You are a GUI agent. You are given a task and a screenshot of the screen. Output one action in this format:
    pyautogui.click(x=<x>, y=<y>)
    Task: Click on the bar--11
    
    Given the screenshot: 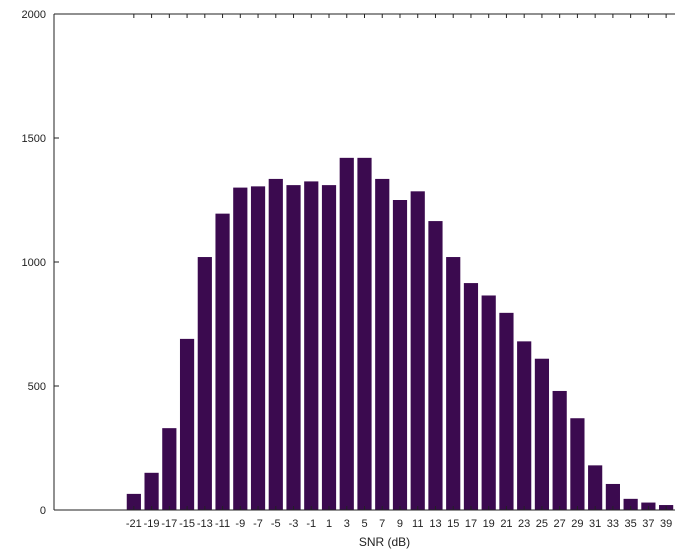 What is the action you would take?
    pyautogui.click(x=222, y=361)
    